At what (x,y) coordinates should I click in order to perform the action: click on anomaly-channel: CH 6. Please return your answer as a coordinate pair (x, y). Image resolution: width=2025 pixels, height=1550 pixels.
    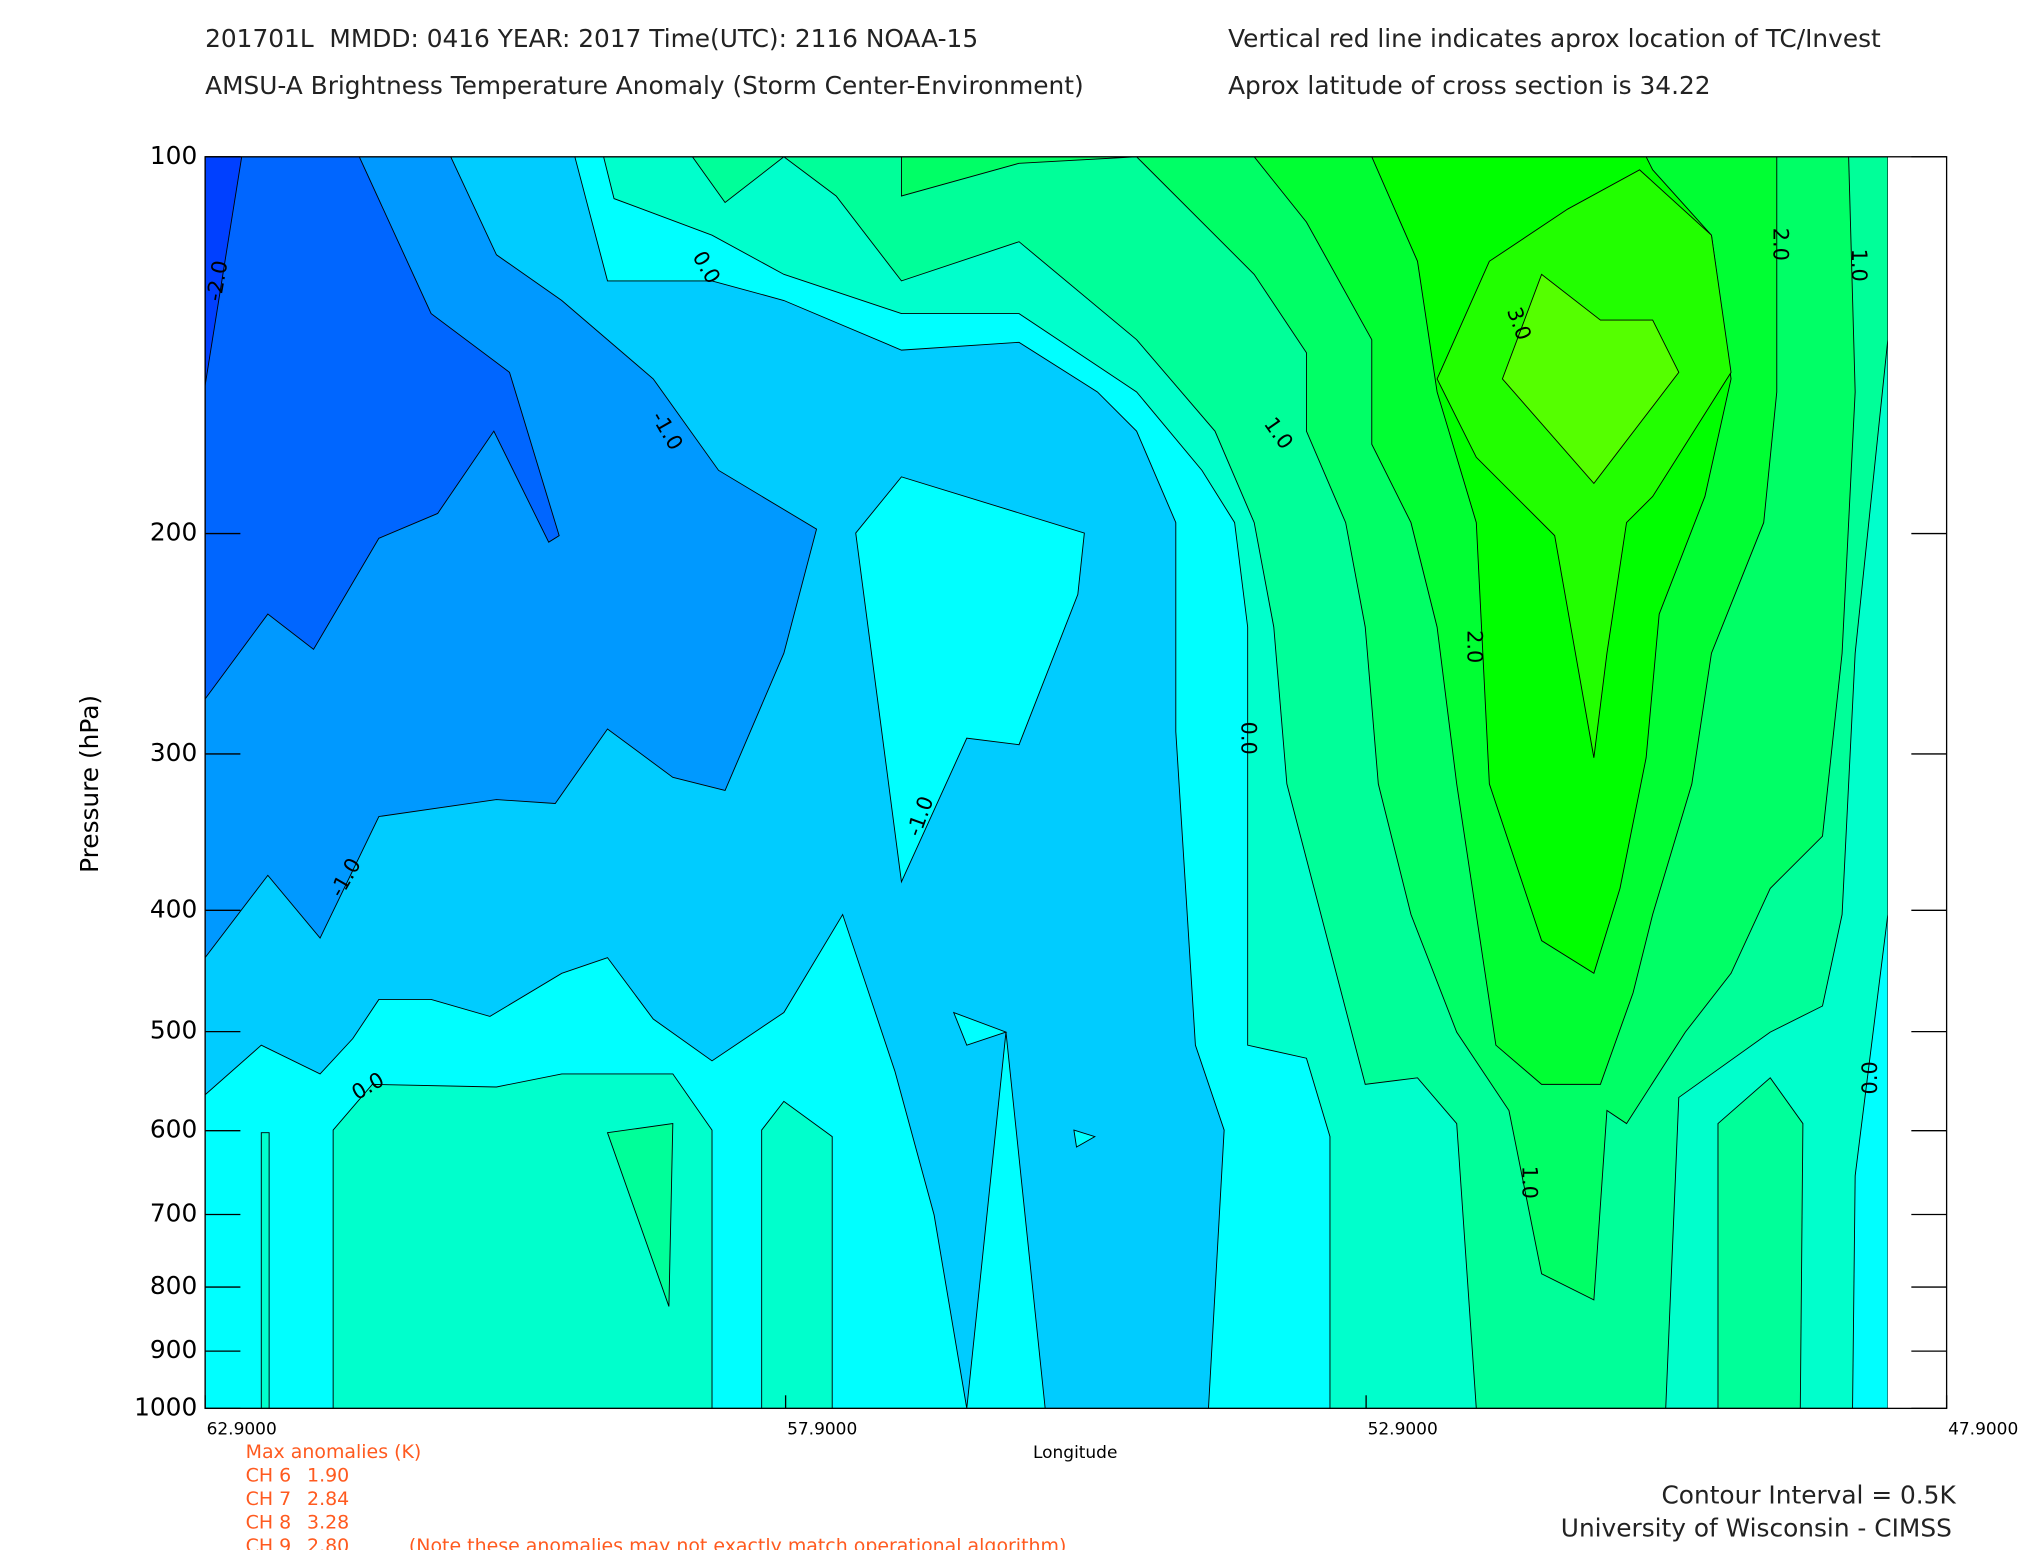
    Looking at the image, I should click on (269, 1476).